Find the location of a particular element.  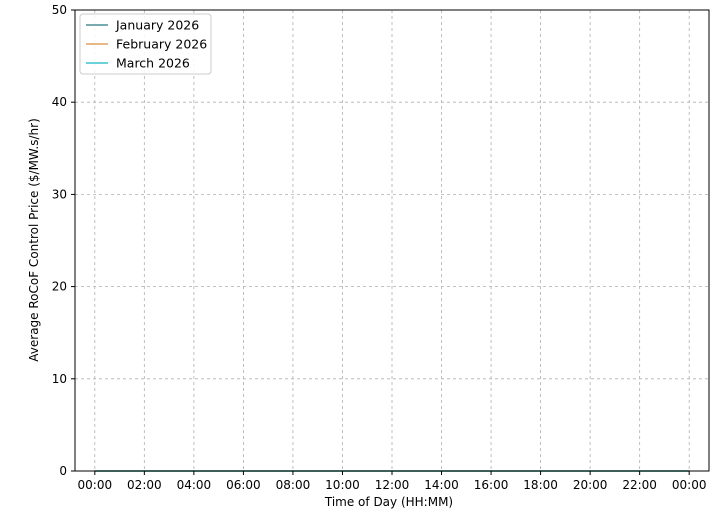

x-tick-label: 02:00 is located at coordinates (144, 485).